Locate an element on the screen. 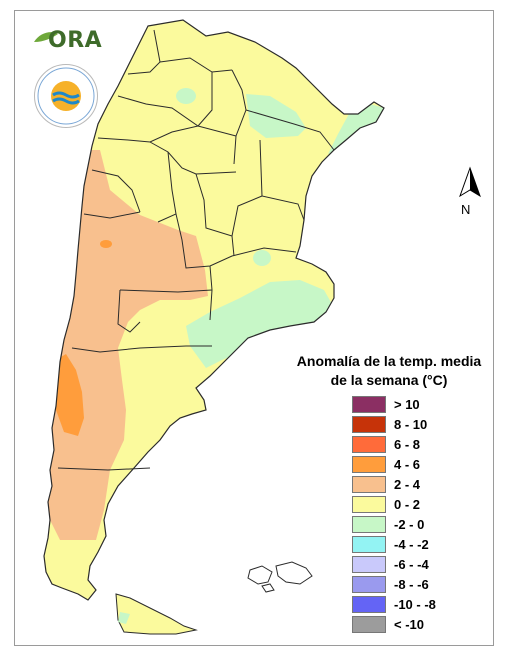 Image resolution: width=510 pixels, height=660 pixels. legend-label: -8 - -6 is located at coordinates (411, 584).